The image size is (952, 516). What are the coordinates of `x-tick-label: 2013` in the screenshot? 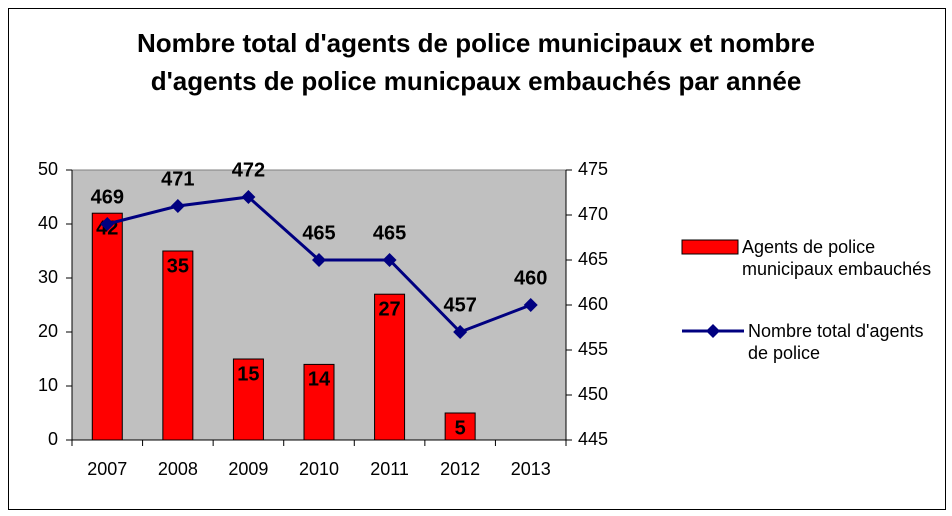 It's located at (531, 469).